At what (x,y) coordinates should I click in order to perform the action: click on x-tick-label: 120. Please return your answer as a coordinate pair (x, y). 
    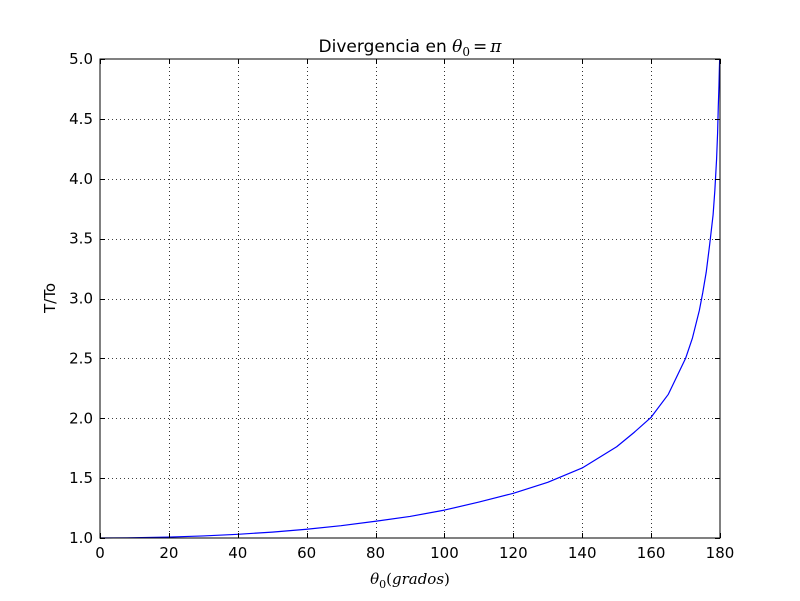
    Looking at the image, I should click on (513, 553).